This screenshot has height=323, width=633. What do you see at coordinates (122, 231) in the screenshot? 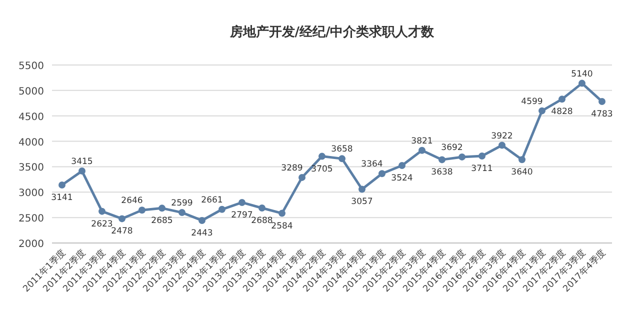
I see `data-label: 2478` at bounding box center [122, 231].